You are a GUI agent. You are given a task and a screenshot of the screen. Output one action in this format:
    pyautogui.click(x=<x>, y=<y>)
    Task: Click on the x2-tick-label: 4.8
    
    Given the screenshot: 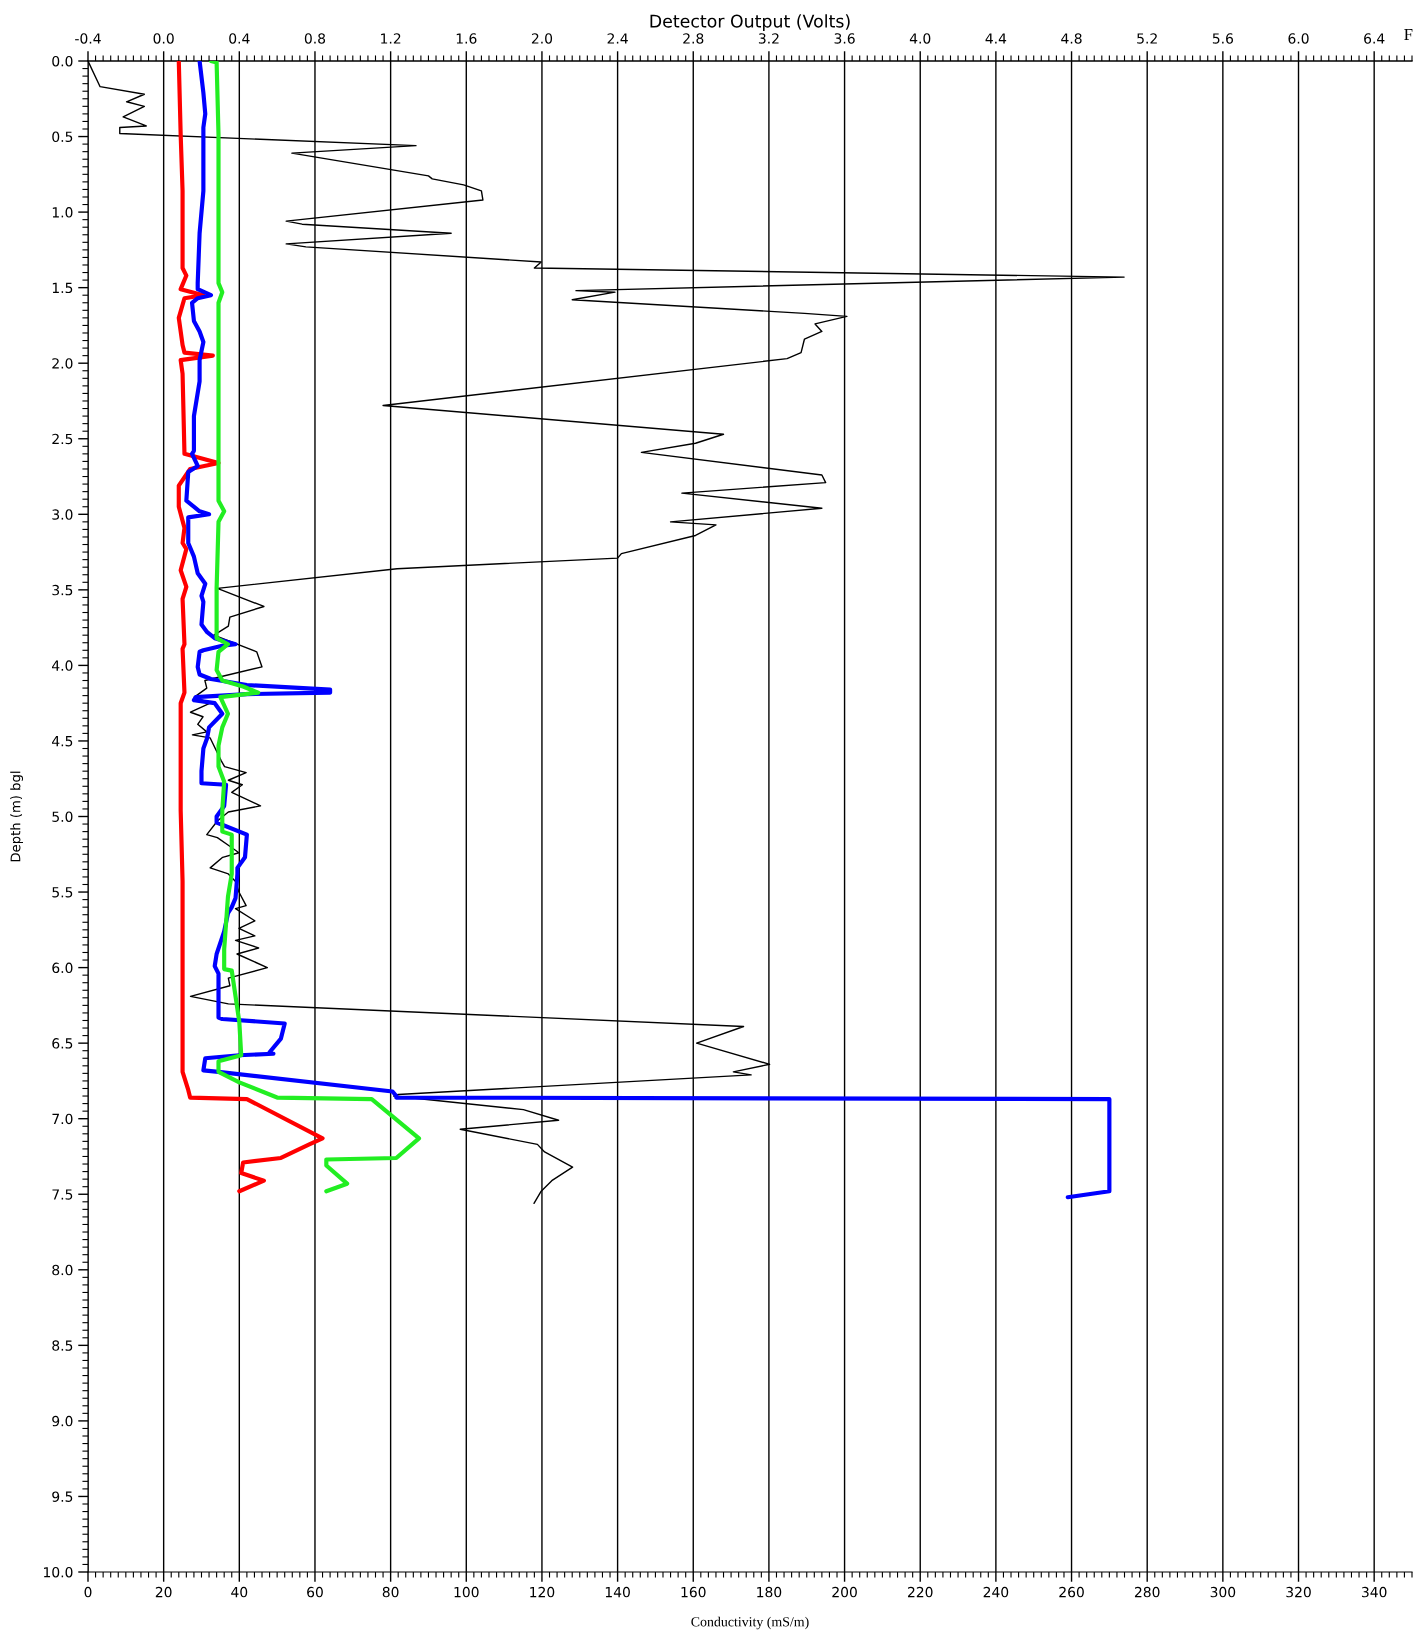 What is the action you would take?
    pyautogui.click(x=1071, y=38)
    